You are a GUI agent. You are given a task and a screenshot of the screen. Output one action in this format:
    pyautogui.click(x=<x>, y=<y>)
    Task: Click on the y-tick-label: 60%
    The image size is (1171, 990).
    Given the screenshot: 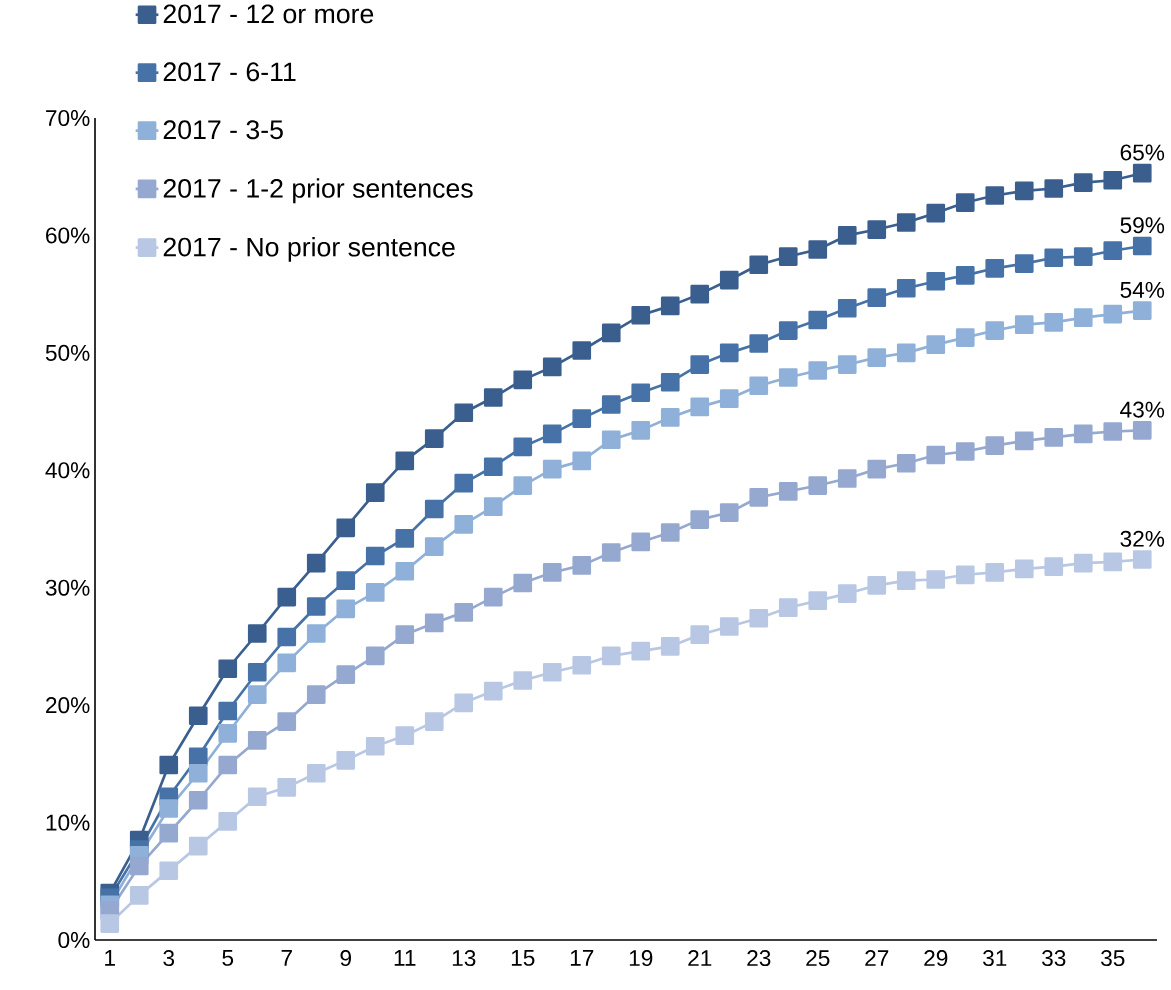 What is the action you would take?
    pyautogui.click(x=68, y=235)
    